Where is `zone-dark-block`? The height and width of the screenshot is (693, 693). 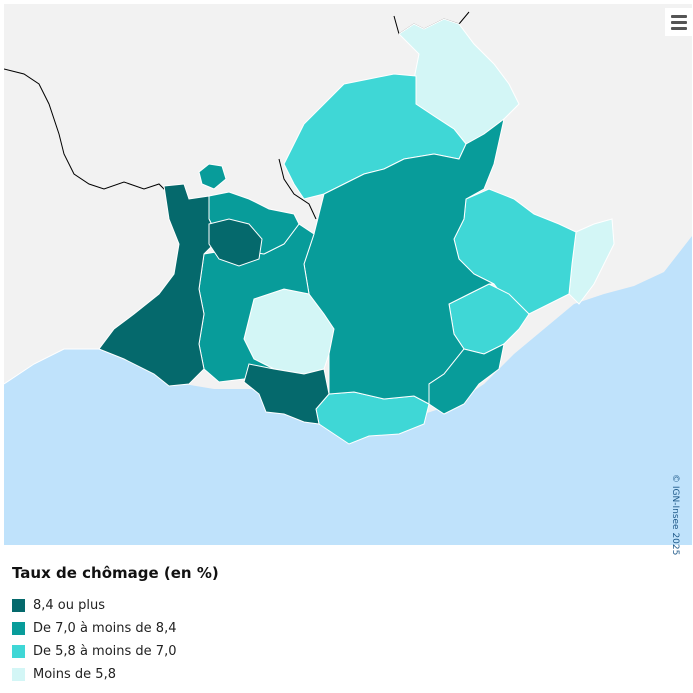
zone-dark-block is located at coordinates (235, 242).